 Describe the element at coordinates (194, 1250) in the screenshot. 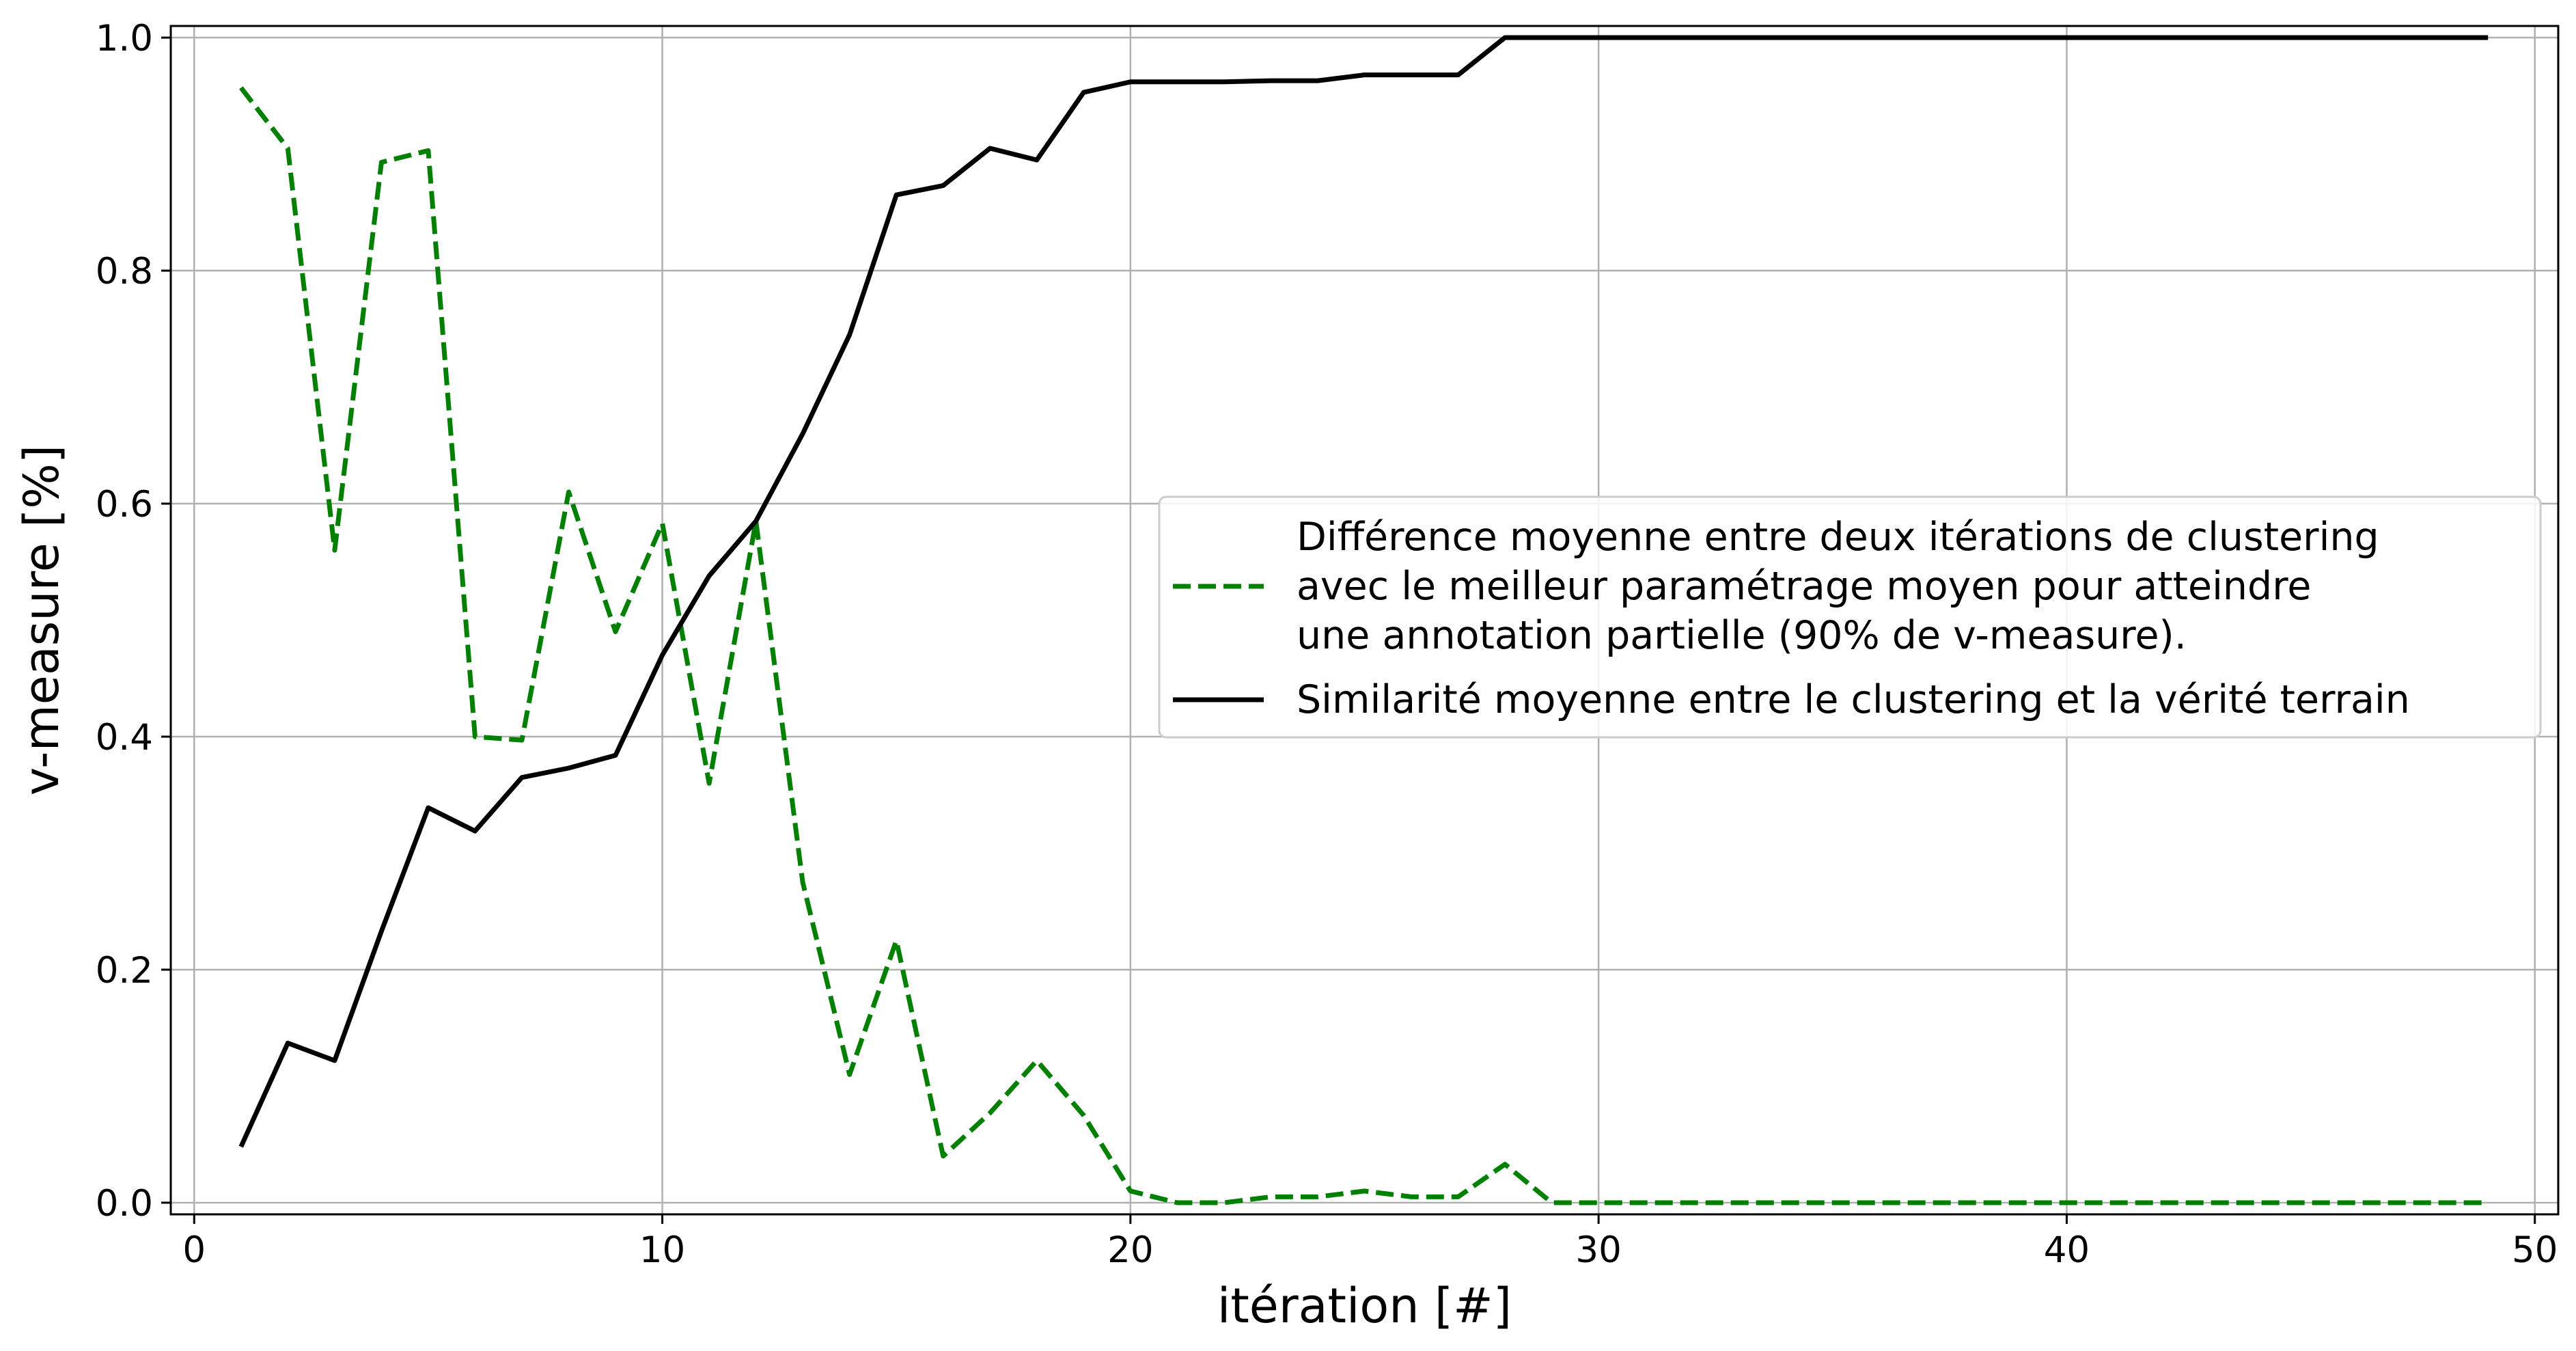

I see `x-tick-label: 0` at that location.